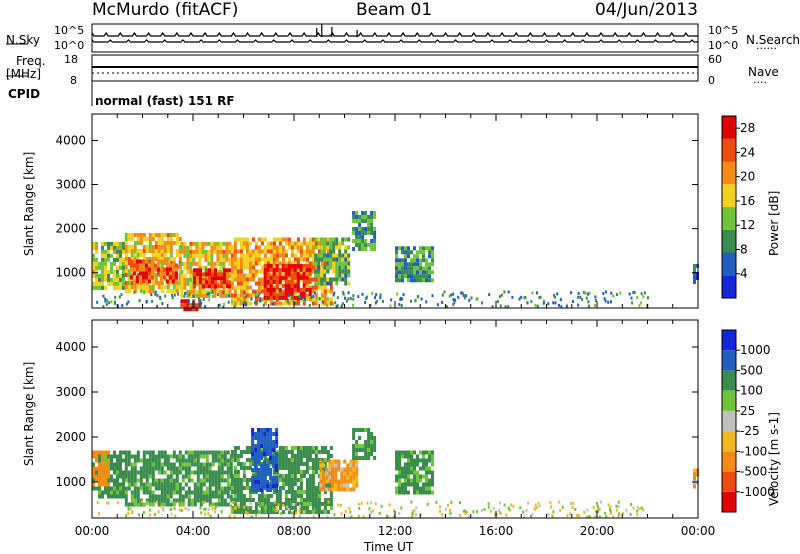 This screenshot has height=554, width=800. I want to click on velocity-colorbar-tick-label: 1000, so click(755, 350).